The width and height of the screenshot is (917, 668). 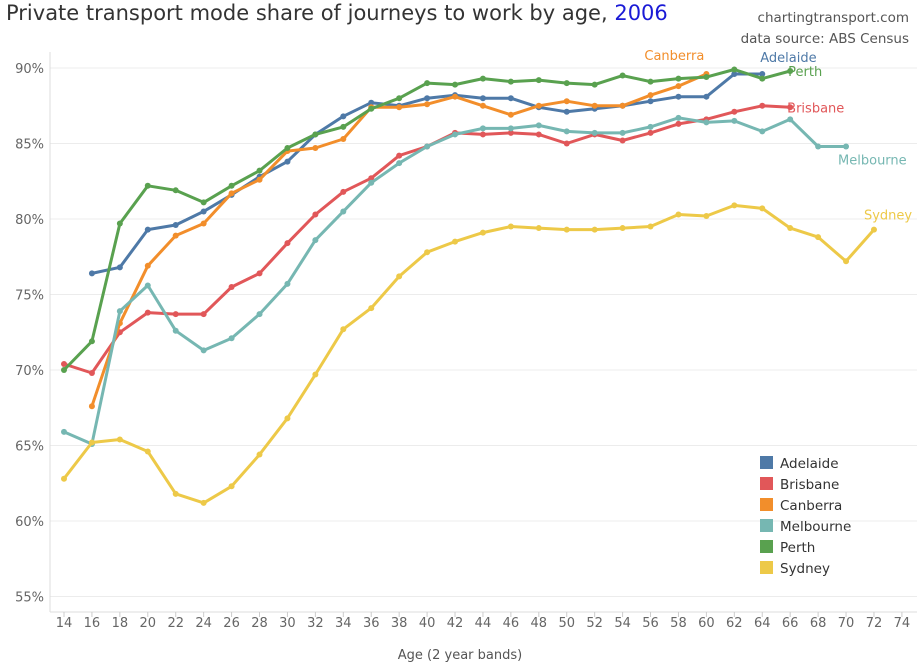 What do you see at coordinates (29, 447) in the screenshot?
I see `y-tick-label: 65%` at bounding box center [29, 447].